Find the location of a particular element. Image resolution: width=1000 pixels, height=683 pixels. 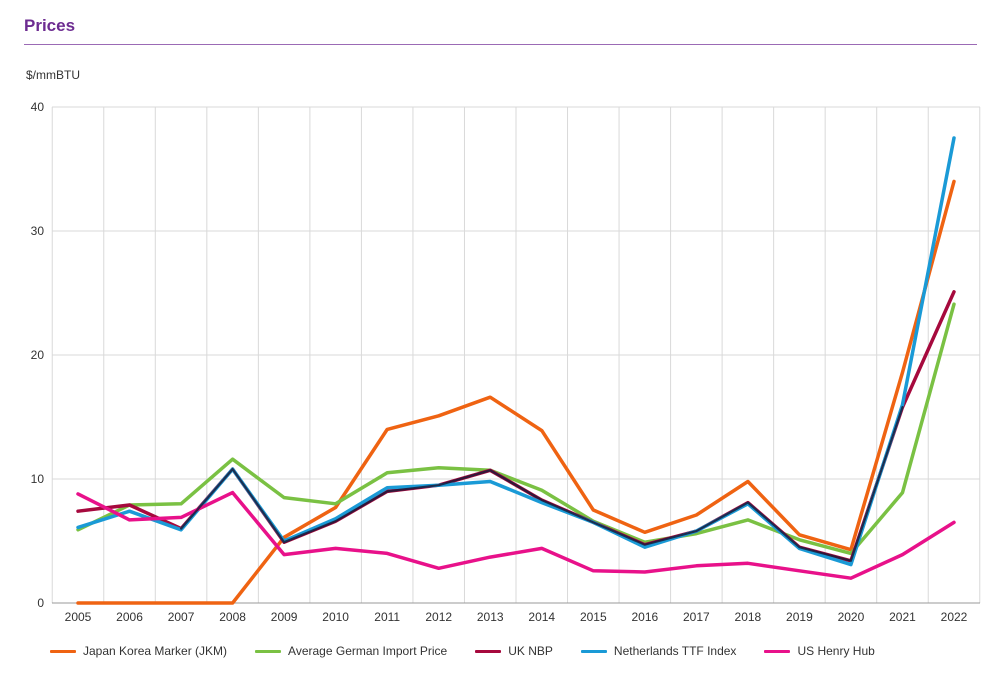

y-tick-label: 40 is located at coordinates (38, 107).